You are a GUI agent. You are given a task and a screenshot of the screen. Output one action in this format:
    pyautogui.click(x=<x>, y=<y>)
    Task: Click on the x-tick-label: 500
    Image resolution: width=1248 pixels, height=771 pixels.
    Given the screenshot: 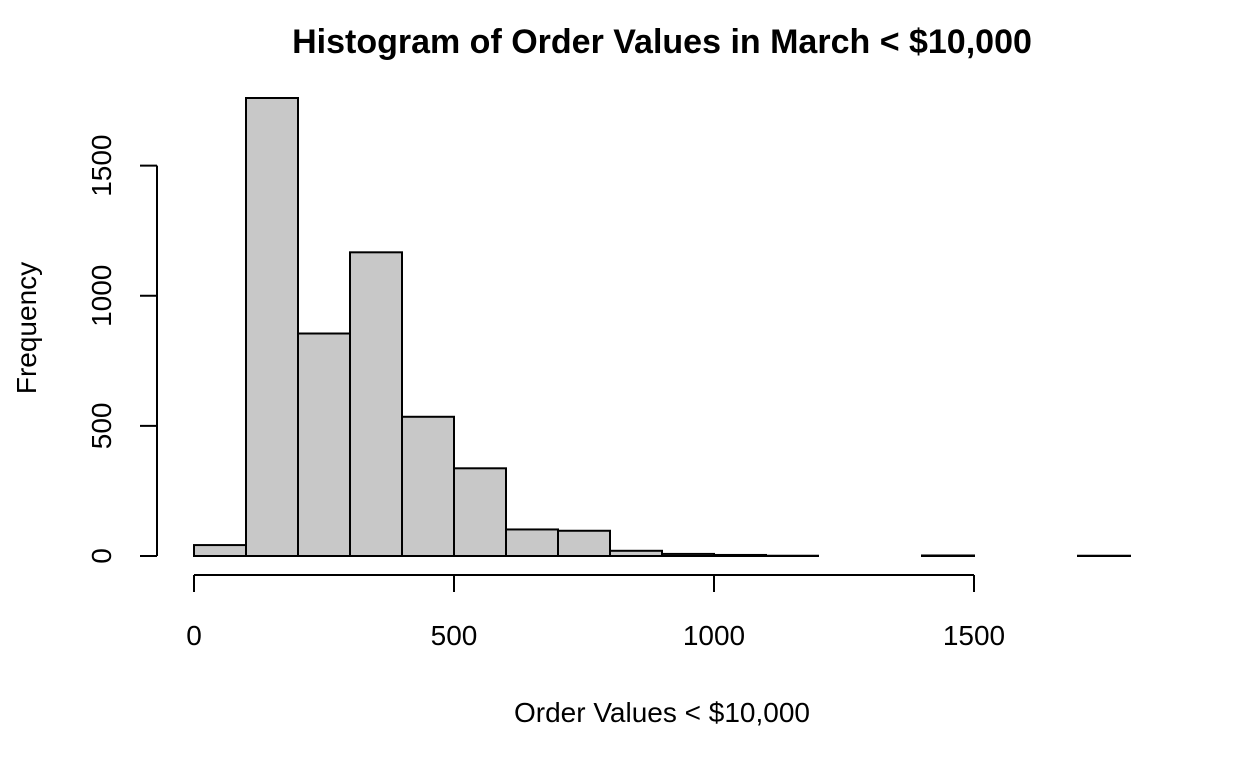 What is the action you would take?
    pyautogui.click(x=454, y=635)
    